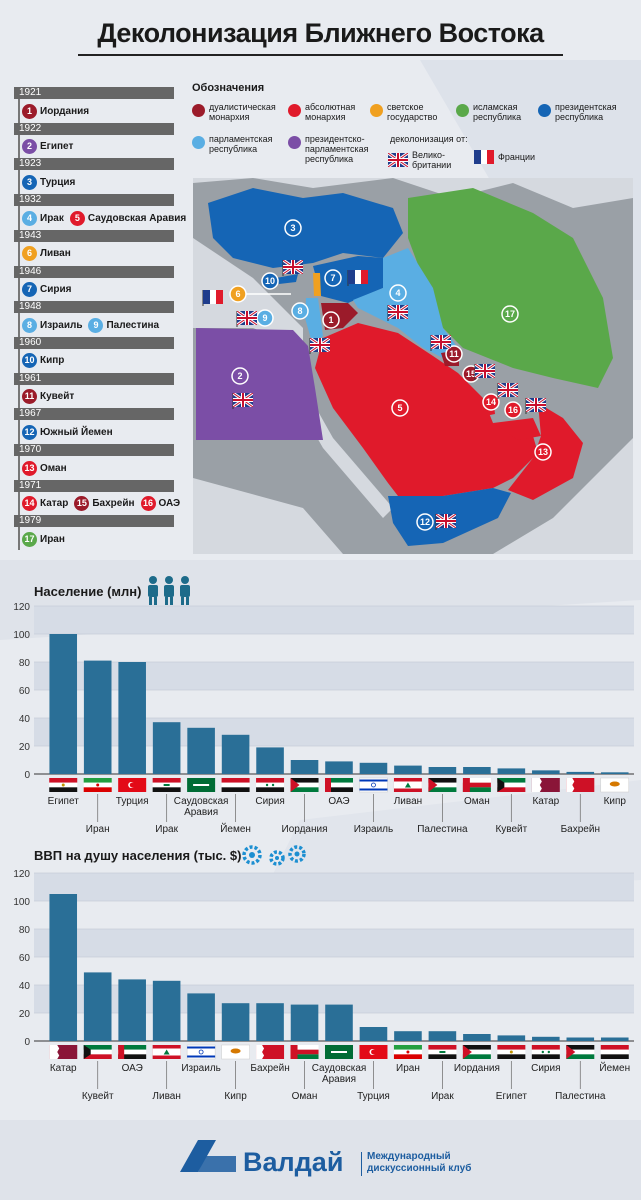 The image size is (641, 1200). Describe the element at coordinates (425, 522) in the screenshot. I see `svg-text: 12` at that location.